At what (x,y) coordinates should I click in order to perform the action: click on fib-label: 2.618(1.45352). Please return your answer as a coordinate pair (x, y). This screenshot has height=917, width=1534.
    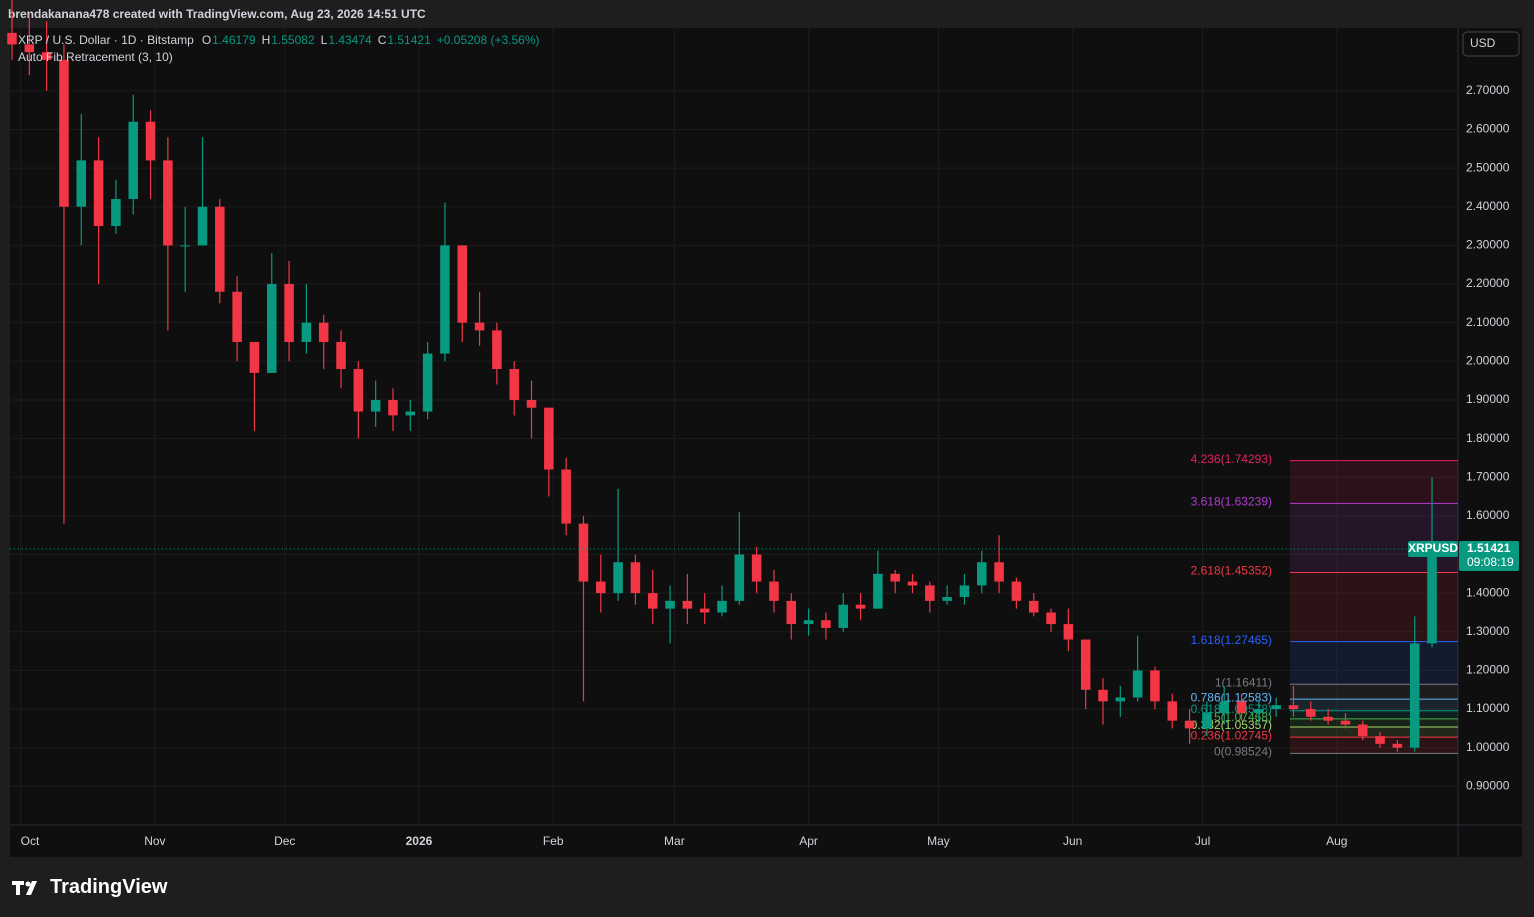
    Looking at the image, I should click on (1231, 571).